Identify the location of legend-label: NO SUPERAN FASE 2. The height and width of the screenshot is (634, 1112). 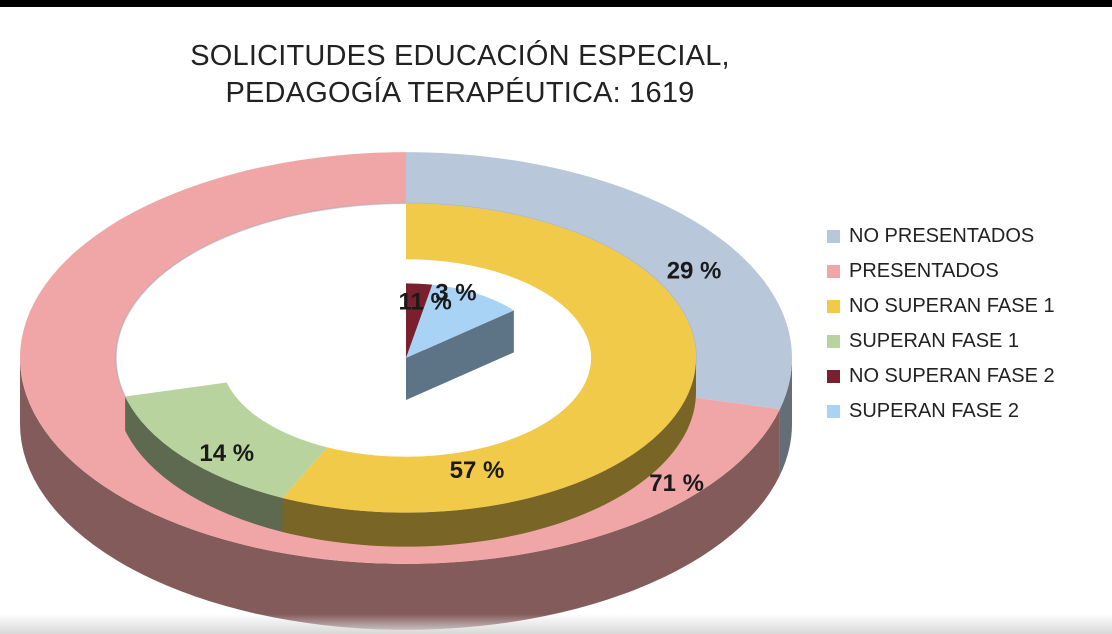
(952, 376).